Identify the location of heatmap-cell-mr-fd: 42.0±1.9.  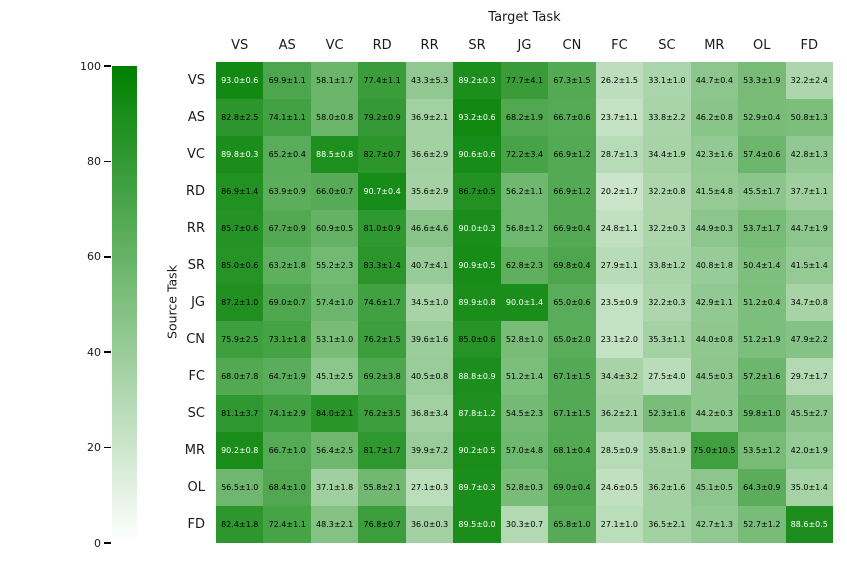
(809, 450).